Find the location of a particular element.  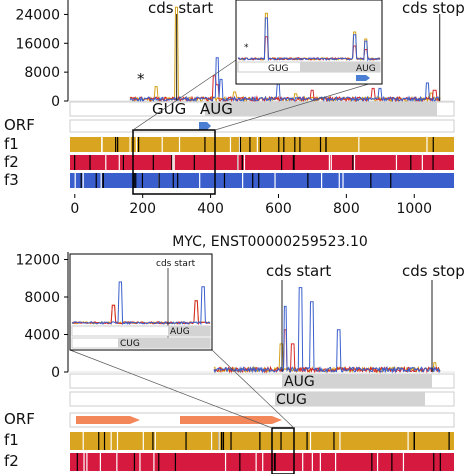

top-y-ticks: 0 8000 16000 24000 is located at coordinates (41, 58).